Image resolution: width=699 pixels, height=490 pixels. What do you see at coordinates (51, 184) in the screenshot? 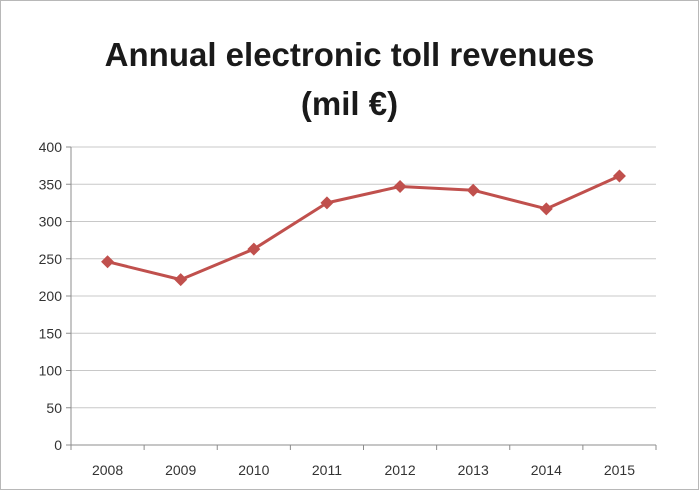
I see `y-tick-label-350: 350` at bounding box center [51, 184].